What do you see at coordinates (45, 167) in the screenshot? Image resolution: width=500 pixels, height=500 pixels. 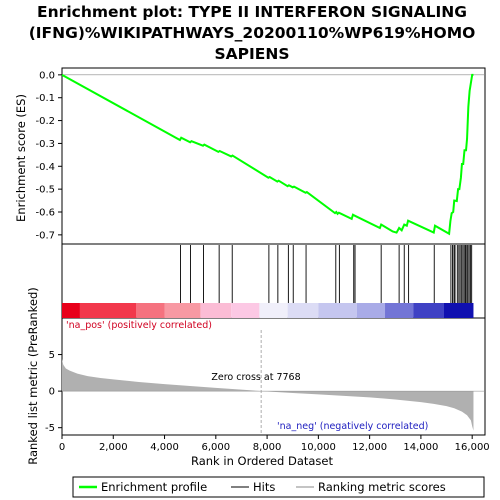 I see `es-y-tick-label-4: -0.4` at bounding box center [45, 167].